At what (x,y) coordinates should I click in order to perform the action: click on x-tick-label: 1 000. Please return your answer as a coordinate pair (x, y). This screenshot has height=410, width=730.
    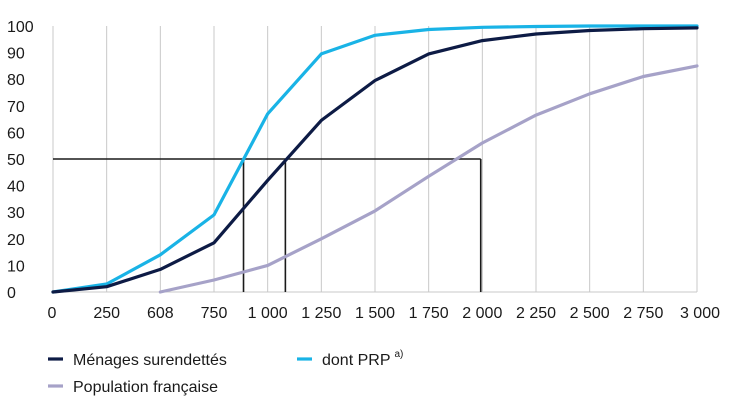
    Looking at the image, I should click on (268, 313).